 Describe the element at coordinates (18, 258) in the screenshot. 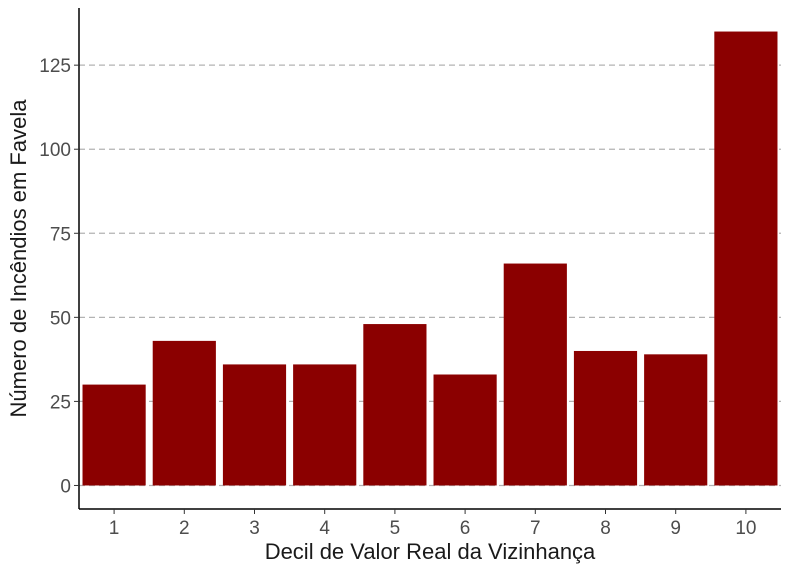

I see `y-axis-label: Número de Incêndios em Favela` at that location.